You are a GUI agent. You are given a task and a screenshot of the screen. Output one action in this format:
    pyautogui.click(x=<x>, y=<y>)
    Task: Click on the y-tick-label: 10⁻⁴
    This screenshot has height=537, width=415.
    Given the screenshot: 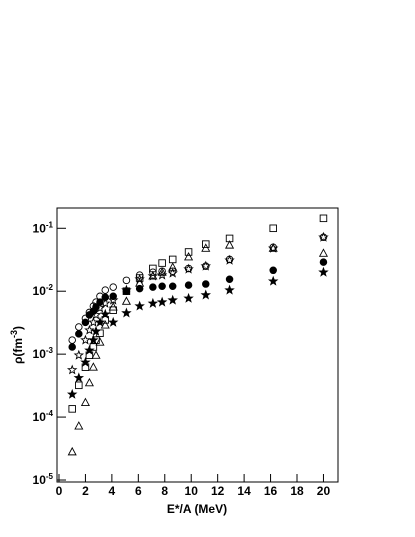 What is the action you would take?
    pyautogui.click(x=43, y=416)
    